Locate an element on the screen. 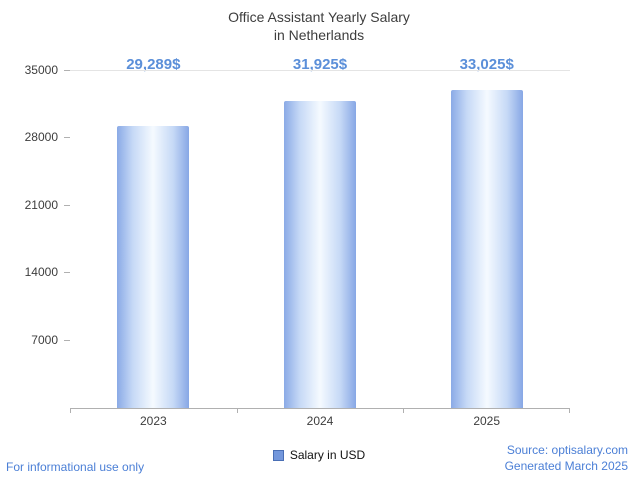 This screenshot has height=478, width=638. x-axis-label: 2025 is located at coordinates (487, 421).